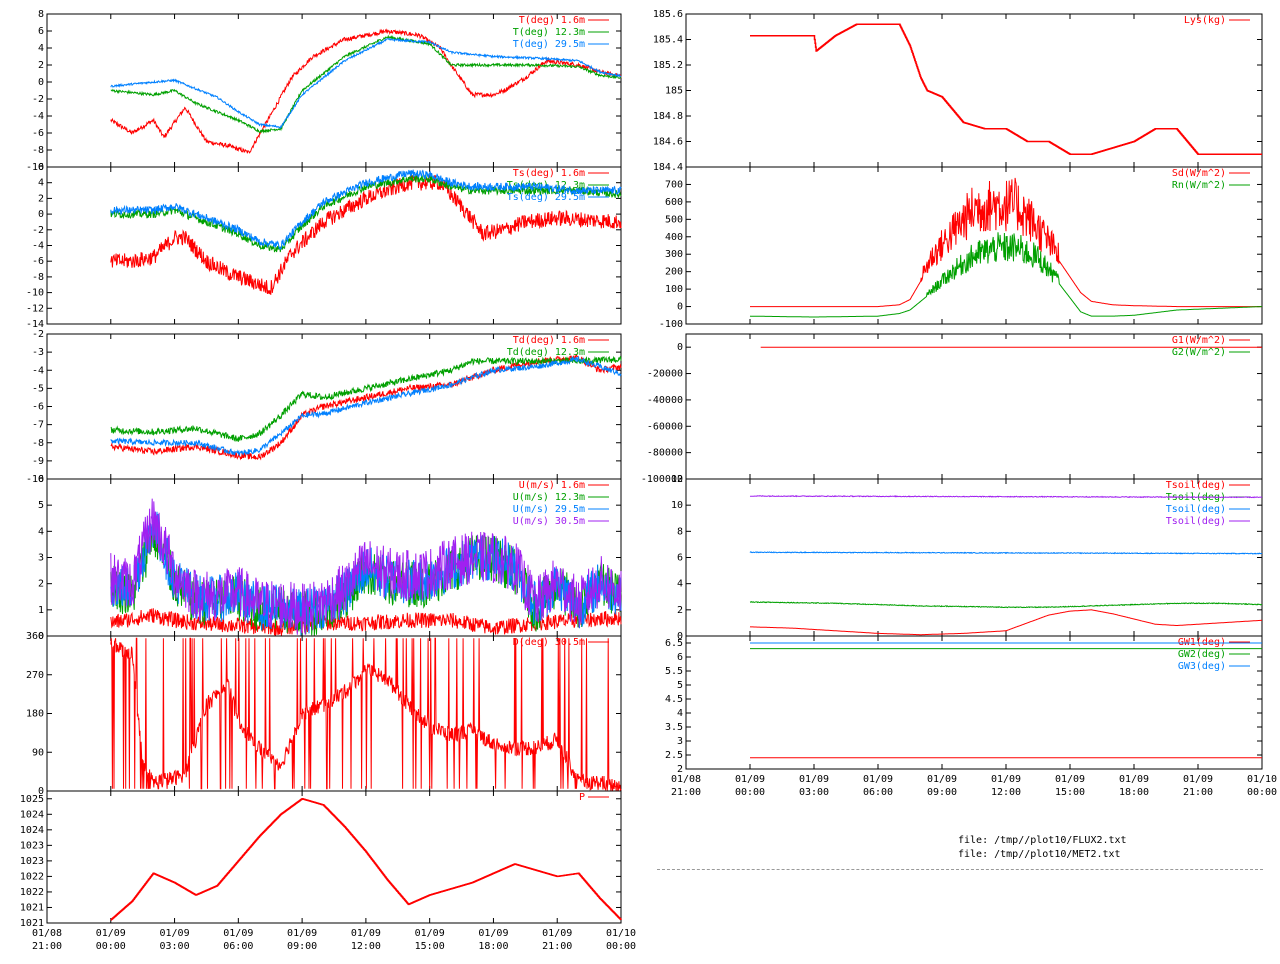 The height and width of the screenshot is (964, 1280). Describe the element at coordinates (549, 521) in the screenshot. I see `legend-label: U(m/s) 30.5m` at that location.